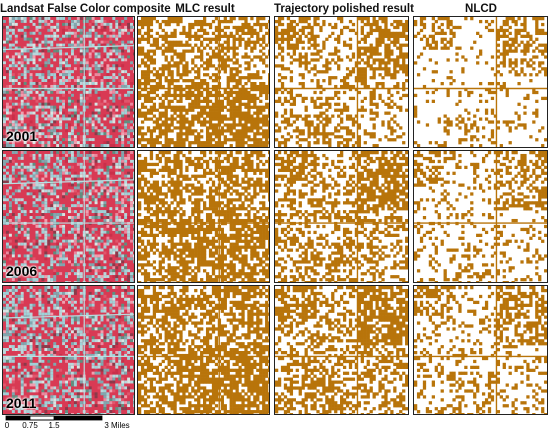  I want to click on panel-composite-0: 2001, so click(68, 82).